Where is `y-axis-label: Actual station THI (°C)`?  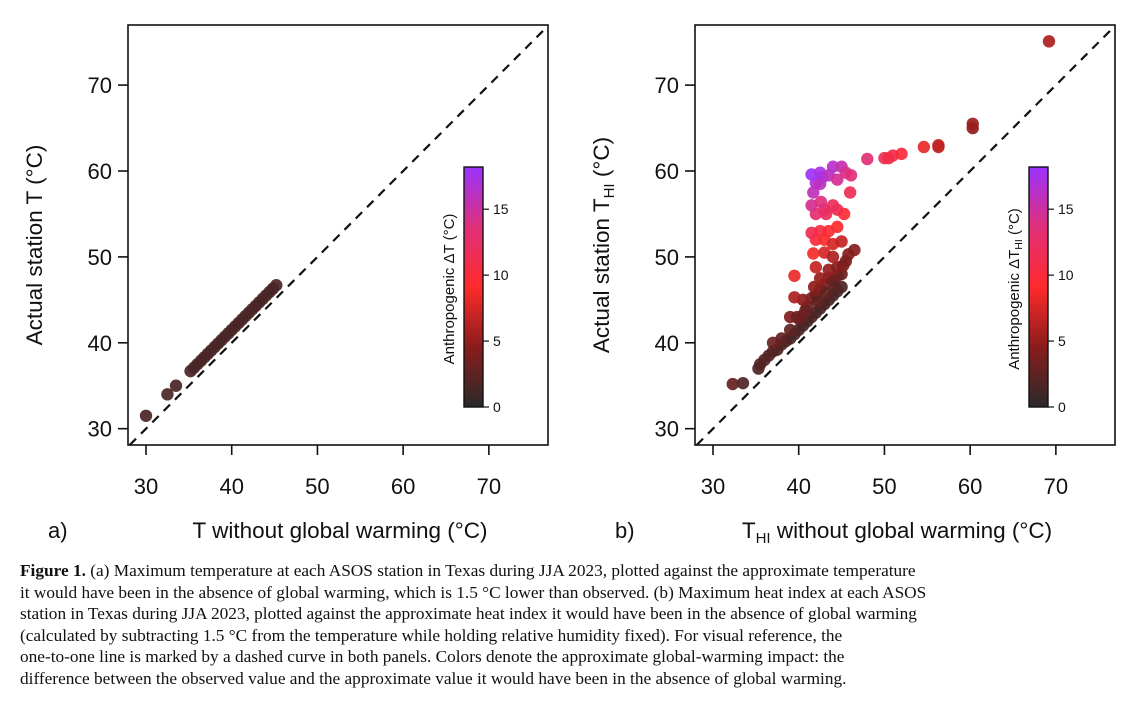
y-axis-label: Actual station THI (°C) is located at coordinates (603, 245).